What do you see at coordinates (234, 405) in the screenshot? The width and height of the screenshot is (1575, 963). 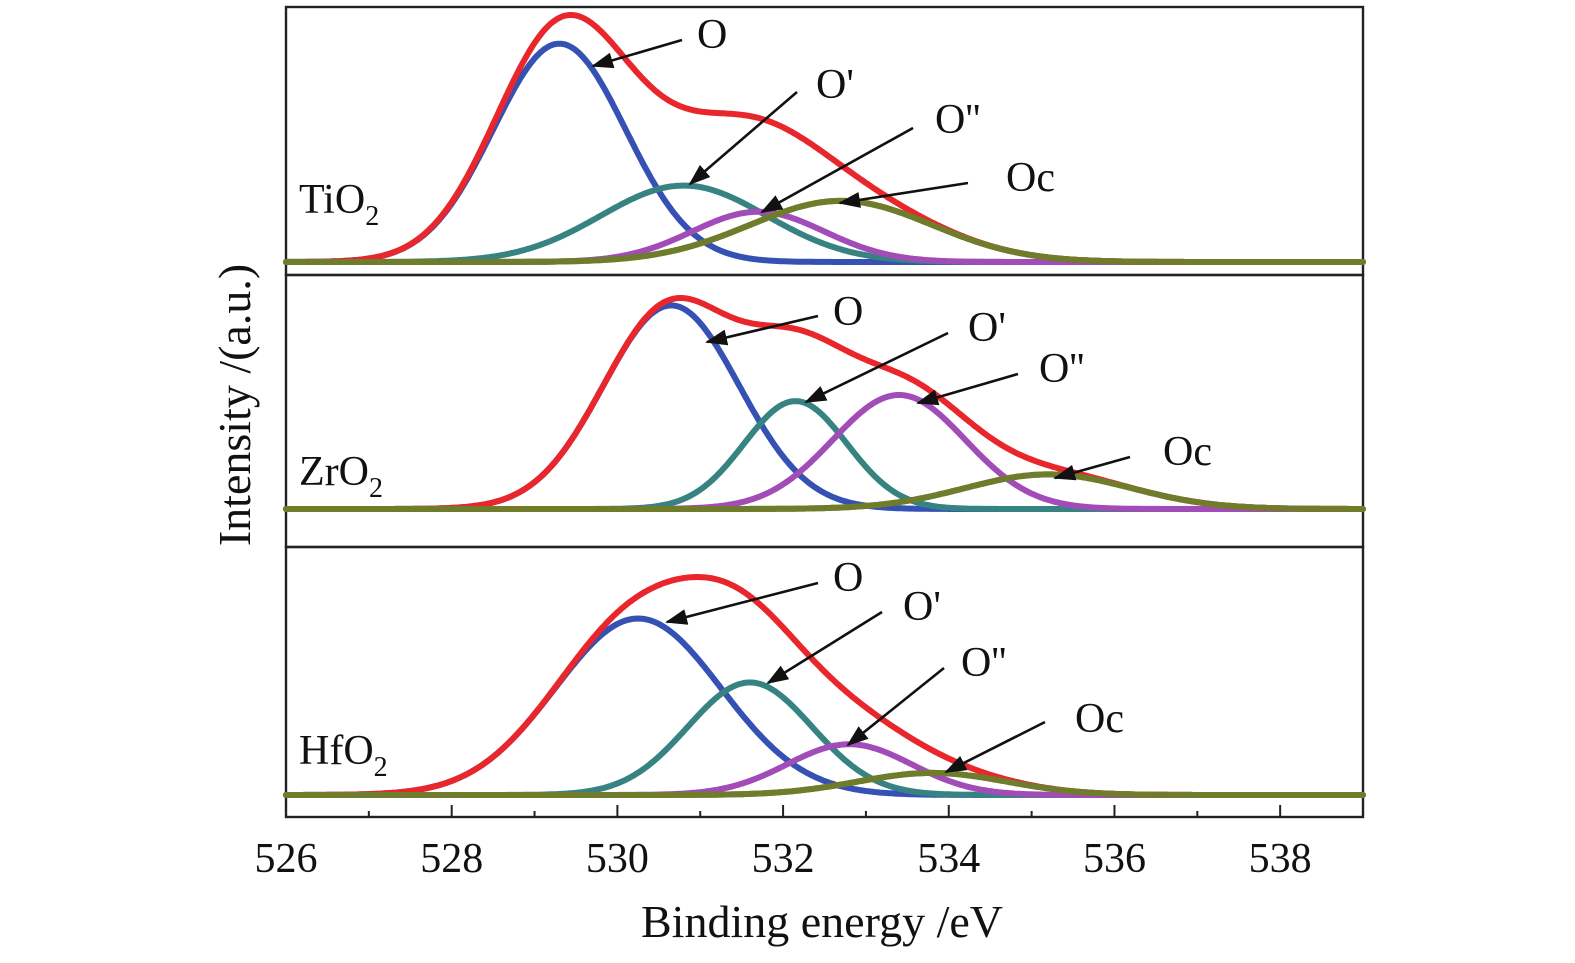 I see `y-axis-title: Intensity /(a.u.)` at bounding box center [234, 405].